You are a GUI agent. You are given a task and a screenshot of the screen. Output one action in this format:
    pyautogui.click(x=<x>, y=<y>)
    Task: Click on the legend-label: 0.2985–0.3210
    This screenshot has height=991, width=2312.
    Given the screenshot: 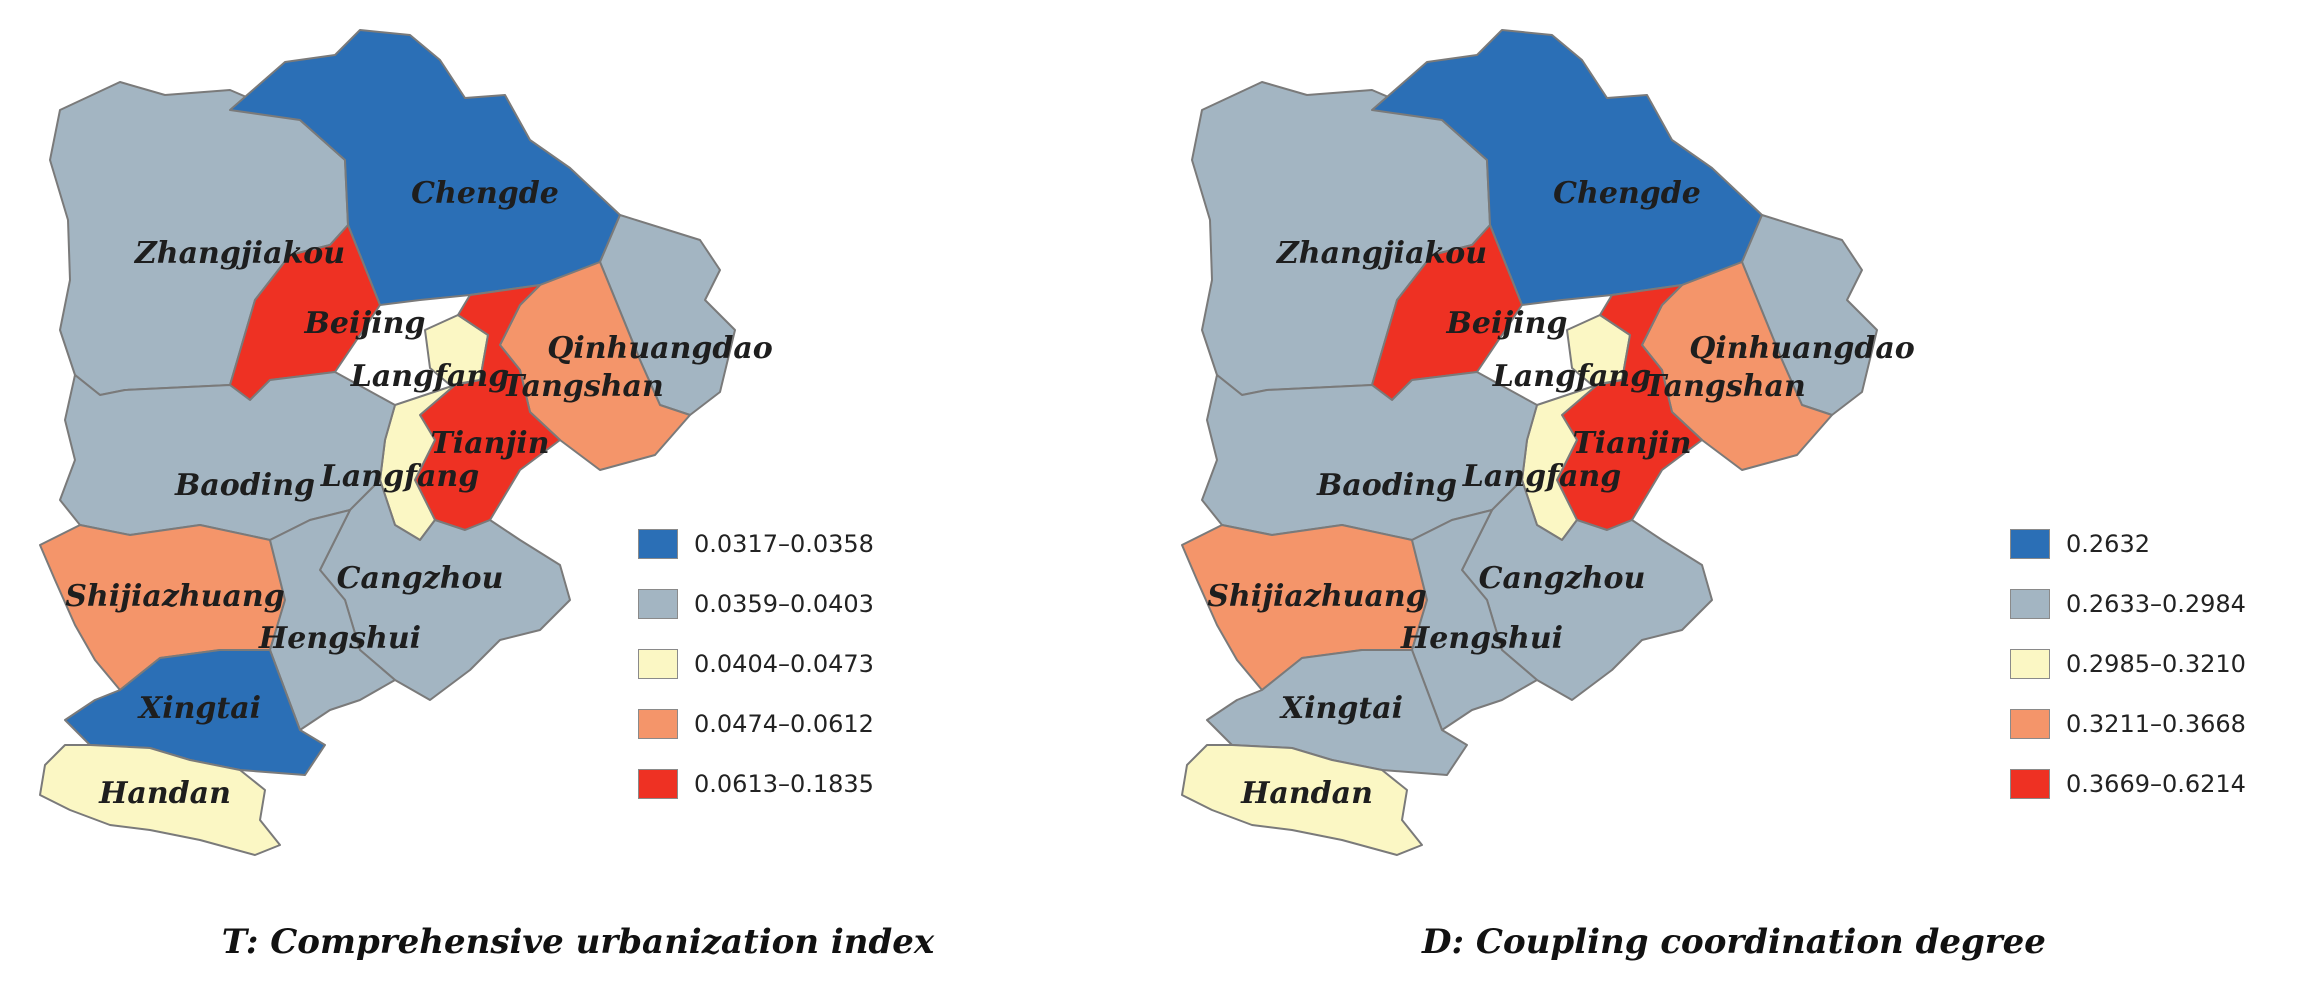 What is the action you would take?
    pyautogui.click(x=2156, y=664)
    